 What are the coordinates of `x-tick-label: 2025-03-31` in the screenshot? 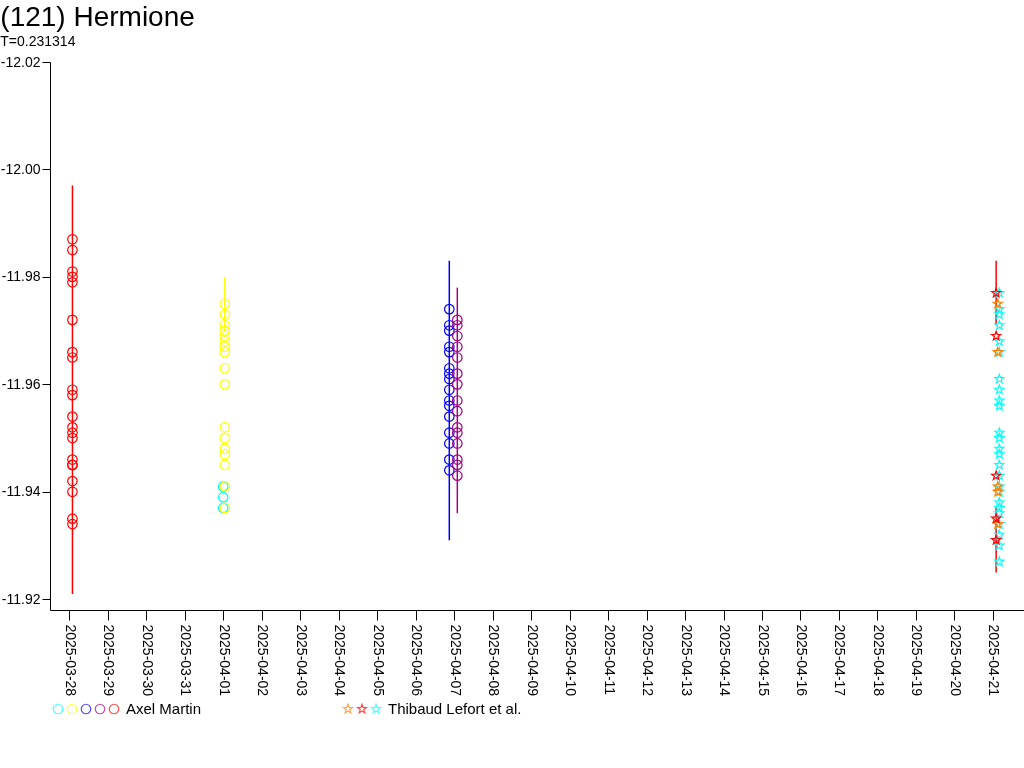 It's located at (186, 660).